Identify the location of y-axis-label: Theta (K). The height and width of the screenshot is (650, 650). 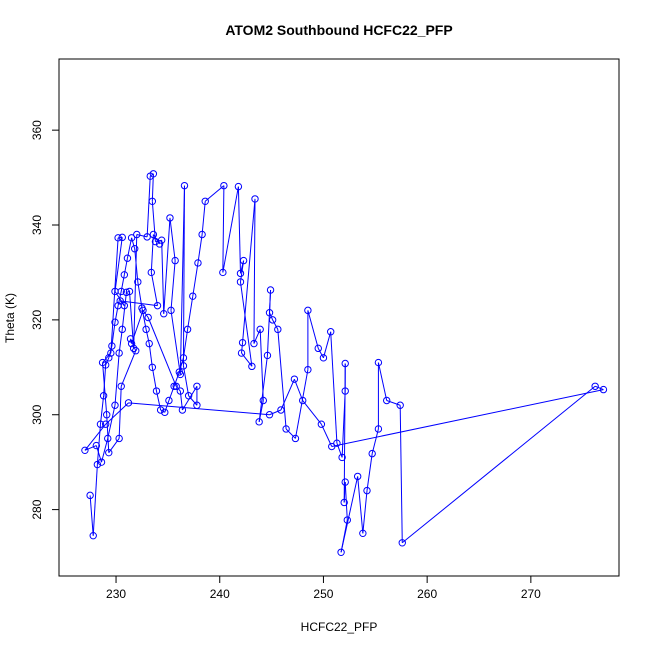
(10, 318).